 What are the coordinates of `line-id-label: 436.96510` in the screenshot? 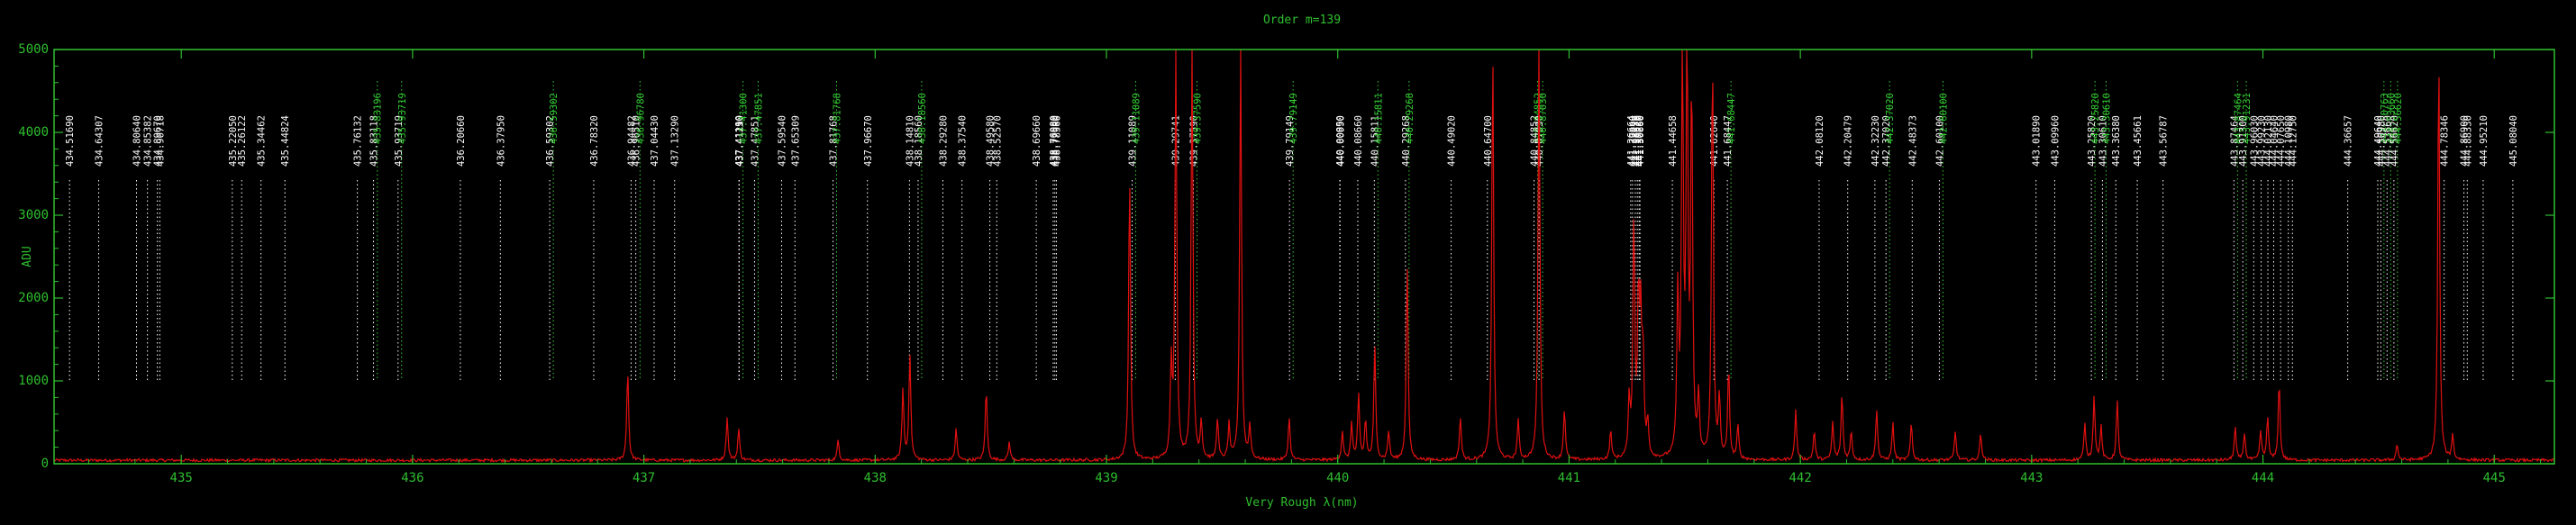 It's located at (637, 141).